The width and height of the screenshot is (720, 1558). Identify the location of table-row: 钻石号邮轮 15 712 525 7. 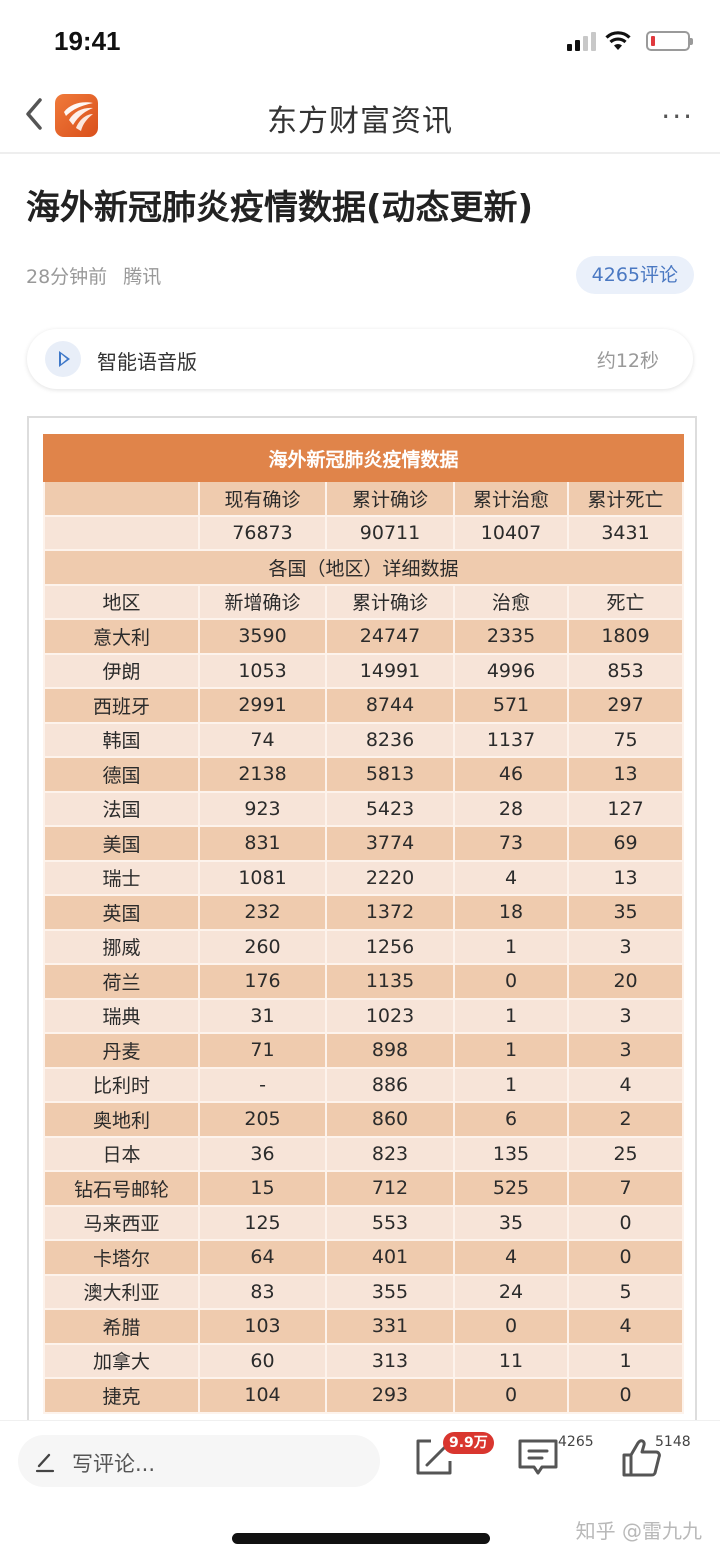
(364, 1188).